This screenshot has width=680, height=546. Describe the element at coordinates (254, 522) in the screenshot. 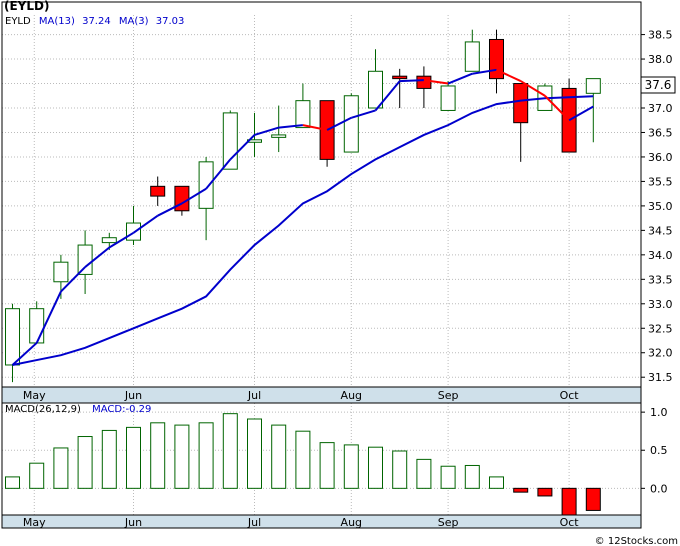

I see `macd-month-label: Jul` at that location.